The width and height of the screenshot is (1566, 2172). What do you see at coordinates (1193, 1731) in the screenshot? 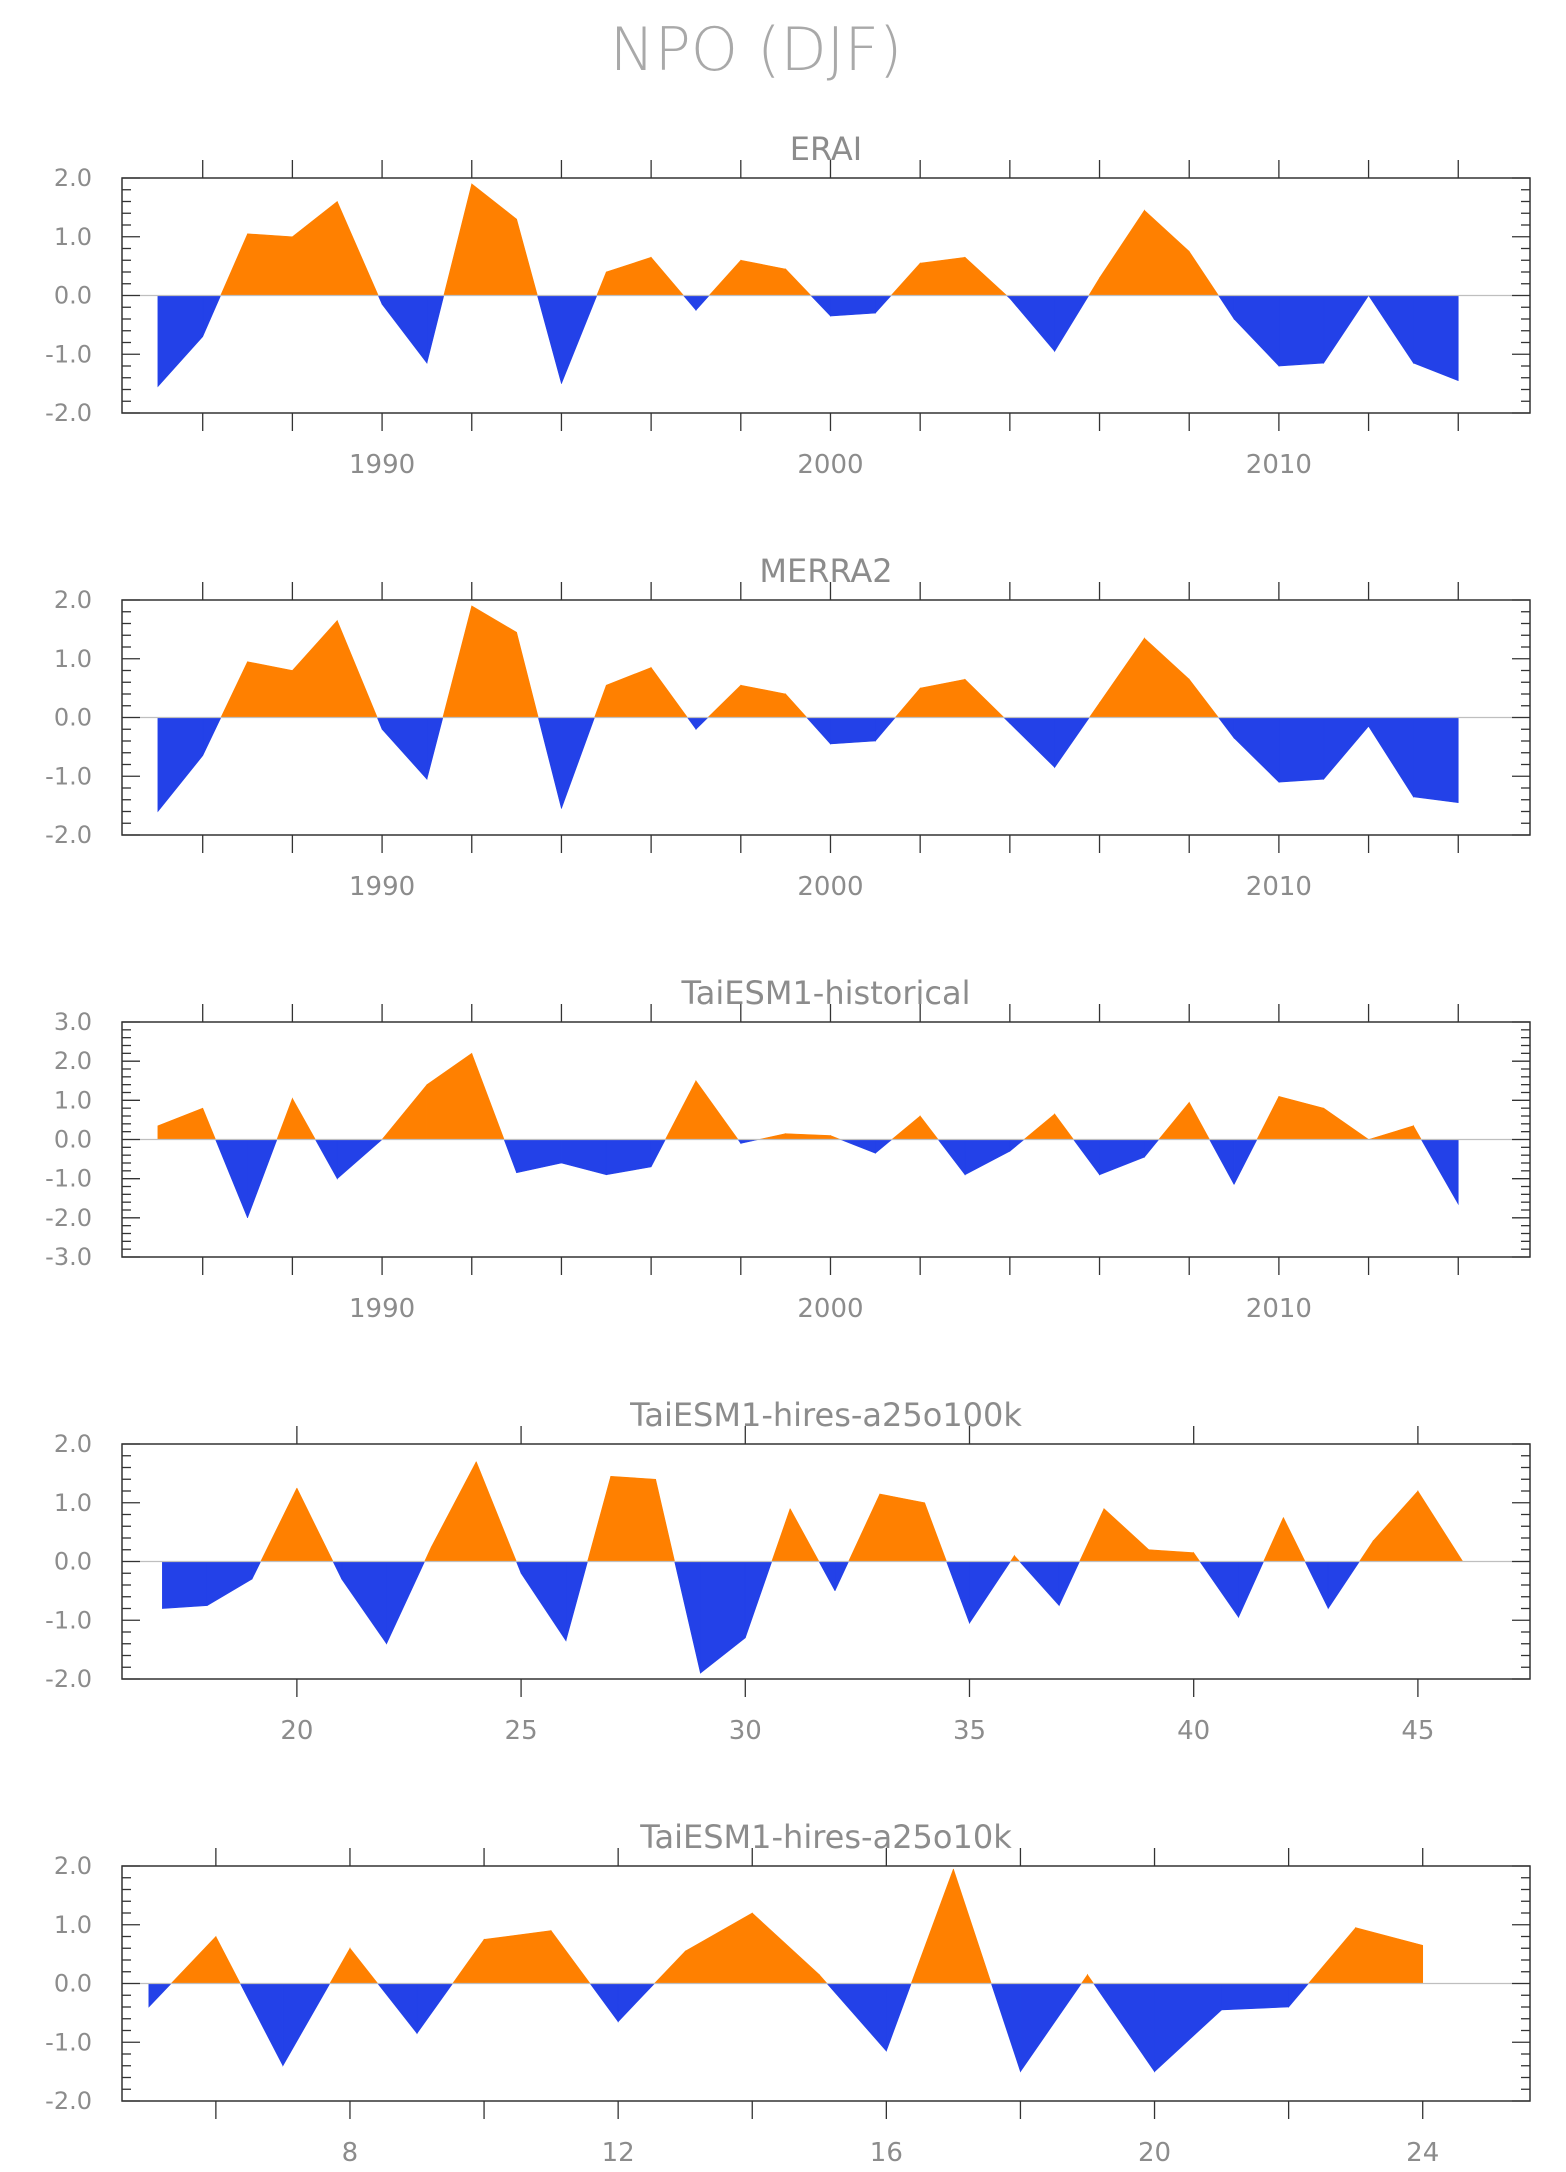
I see `x-tick-label: 40` at bounding box center [1193, 1731].